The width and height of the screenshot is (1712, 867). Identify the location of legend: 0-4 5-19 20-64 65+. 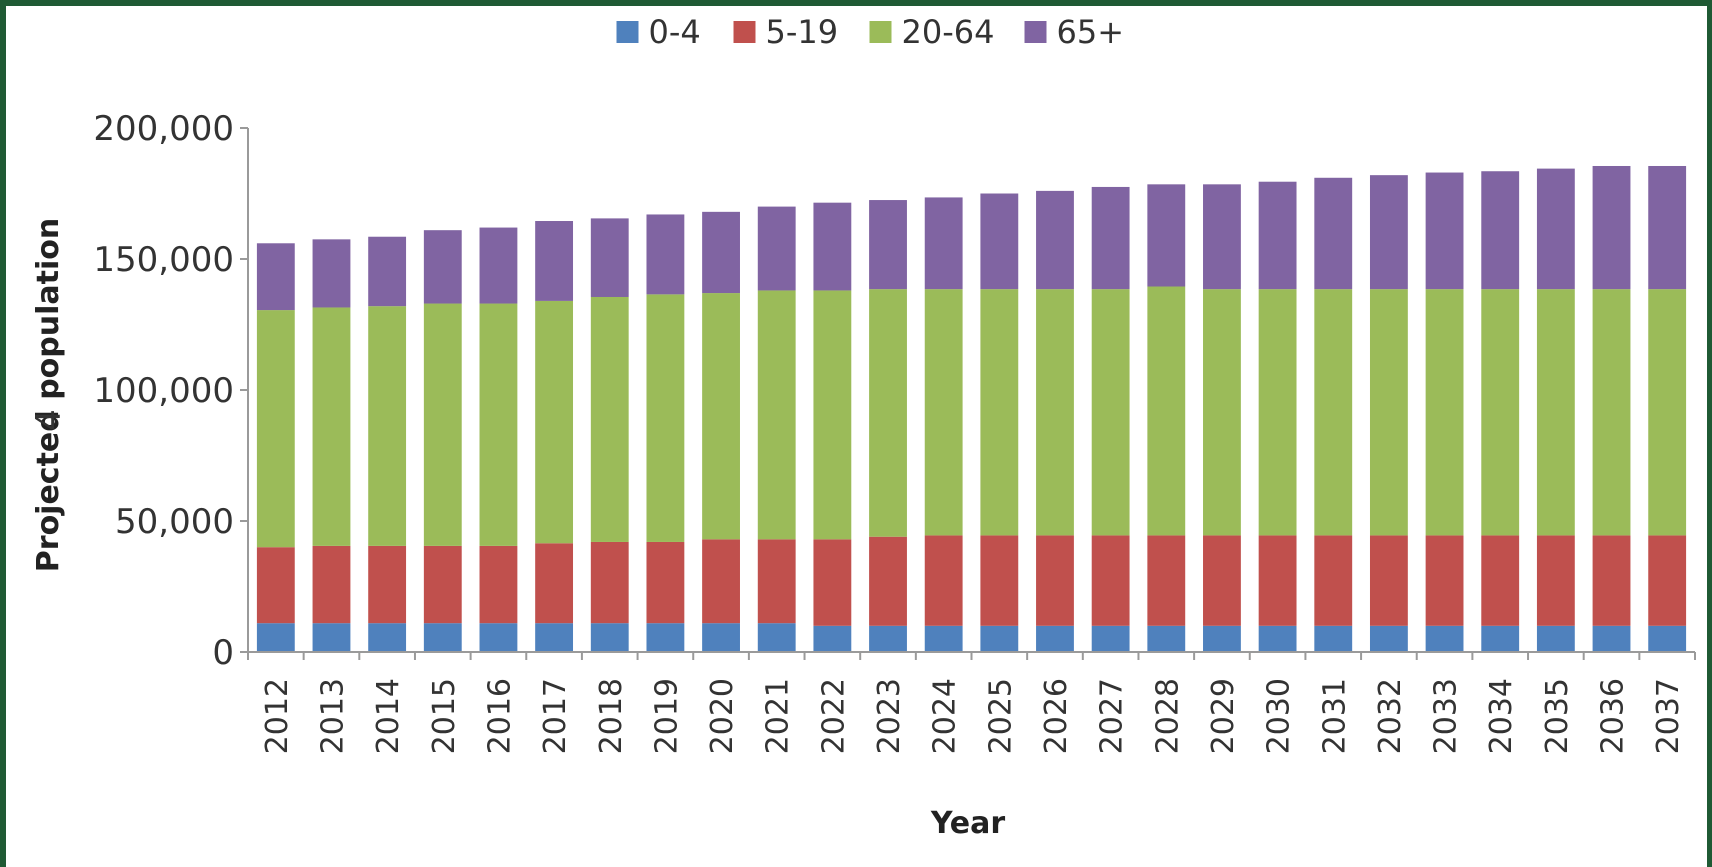
(870, 32).